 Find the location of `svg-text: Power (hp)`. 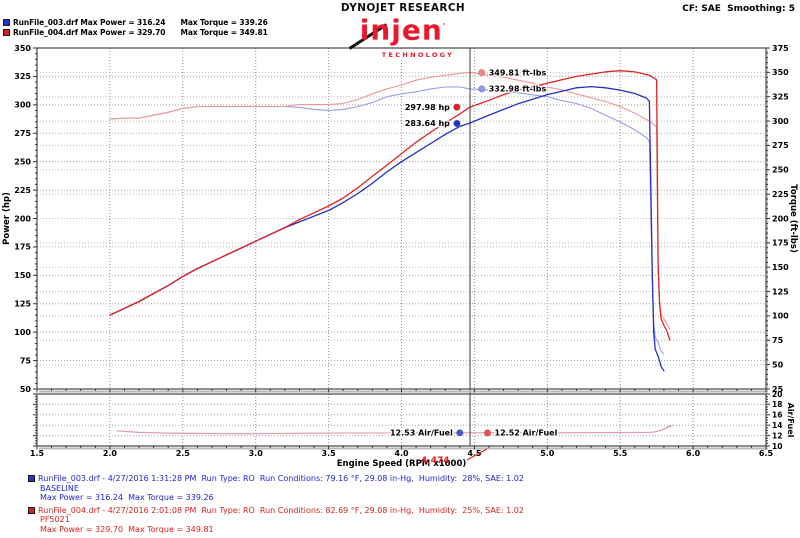

svg-text: Power (hp) is located at coordinates (7, 218).